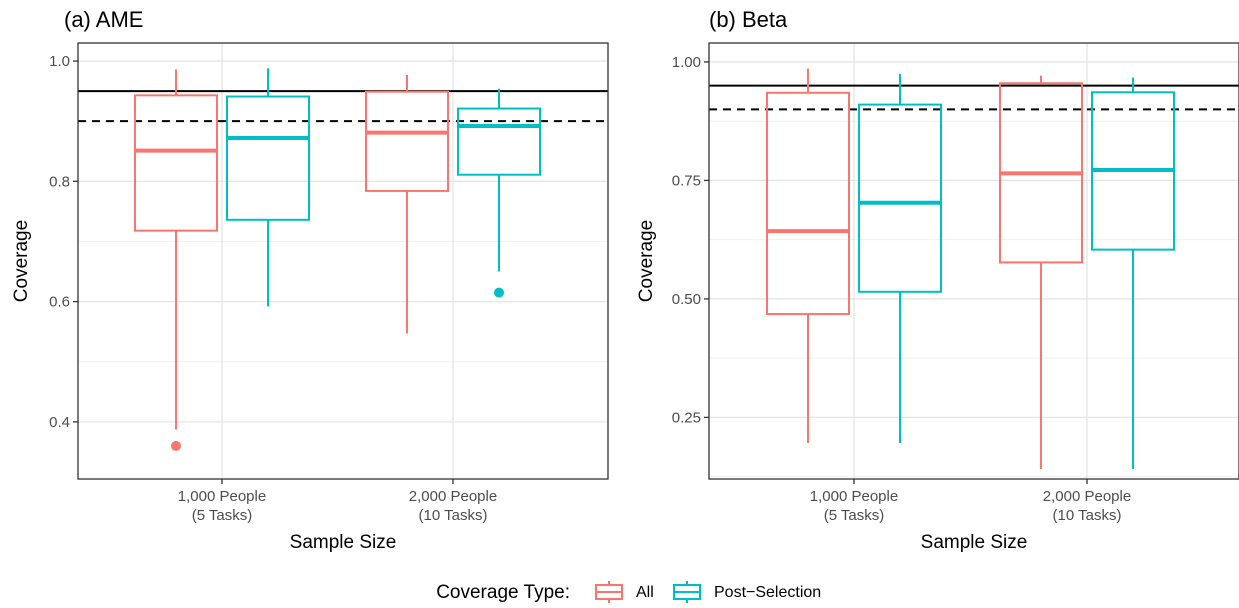 Image resolution: width=1239 pixels, height=608 pixels. Describe the element at coordinates (59, 61) in the screenshot. I see `y-tick-label: 1.0` at that location.